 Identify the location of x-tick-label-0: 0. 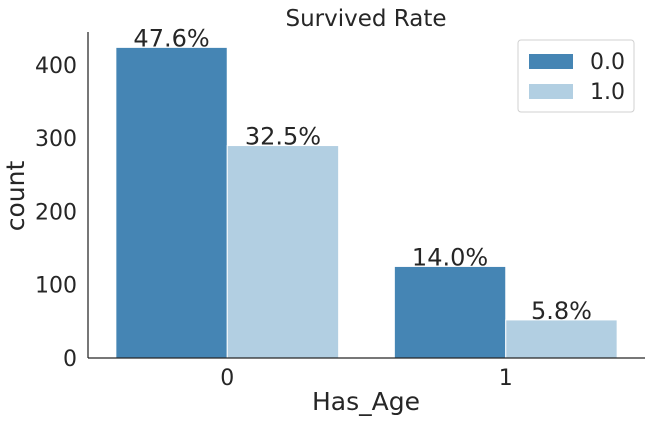
(227, 378).